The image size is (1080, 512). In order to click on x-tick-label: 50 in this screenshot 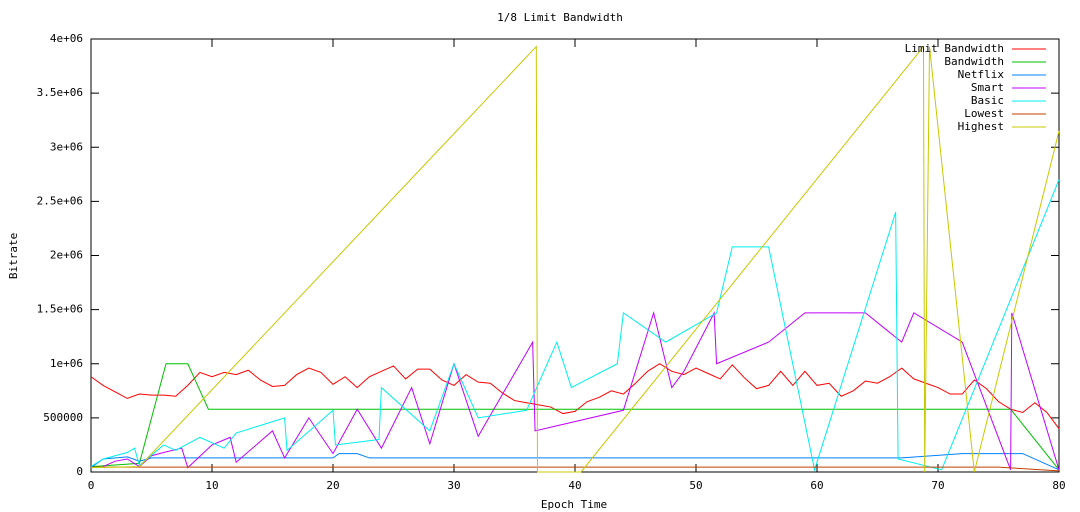, I will do `click(695, 485)`.